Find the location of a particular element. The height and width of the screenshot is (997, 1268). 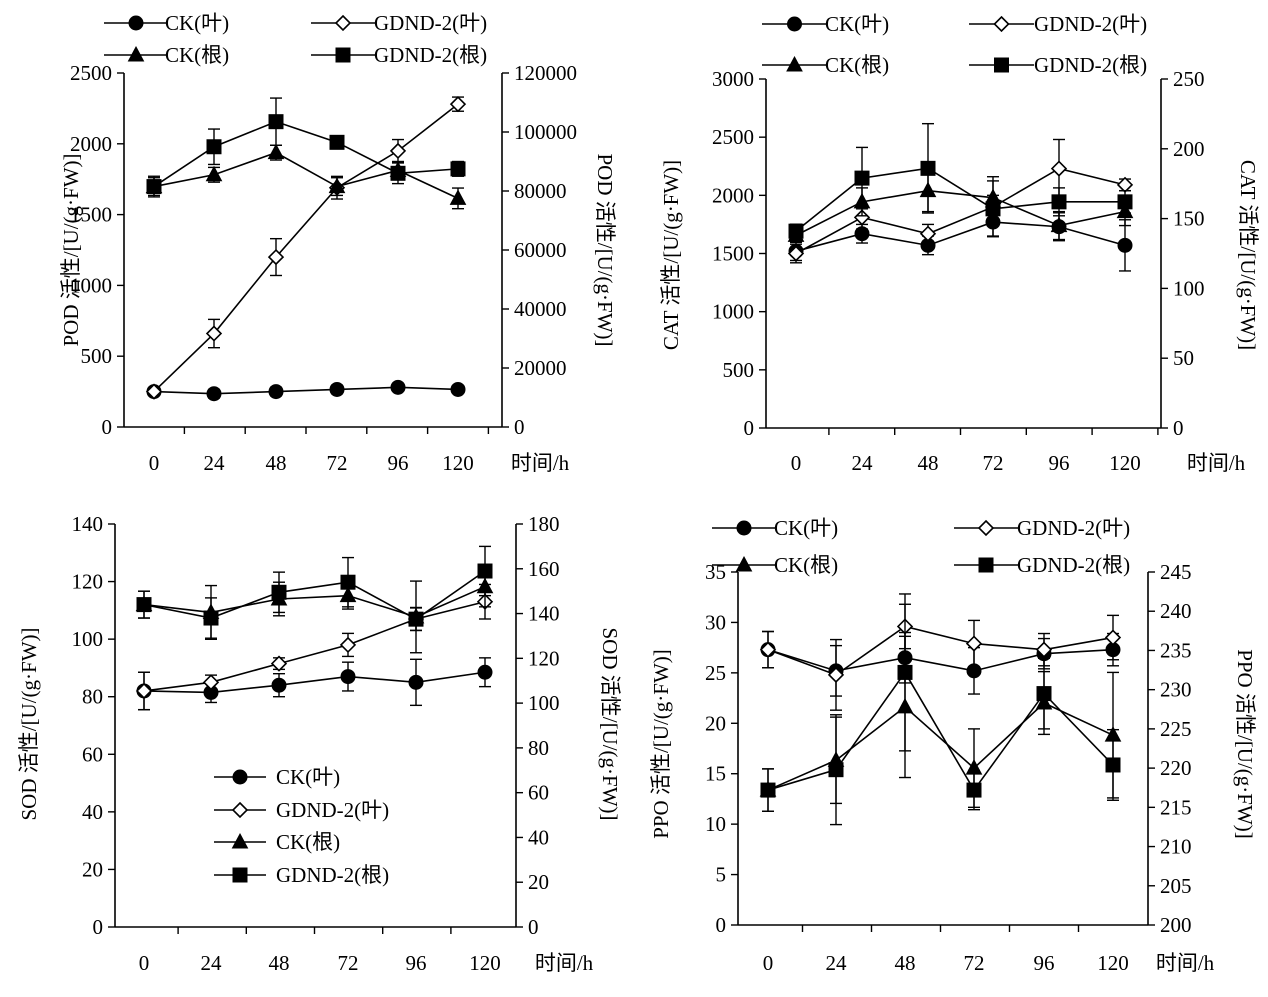

y2-tick-label: 160 is located at coordinates (544, 569).